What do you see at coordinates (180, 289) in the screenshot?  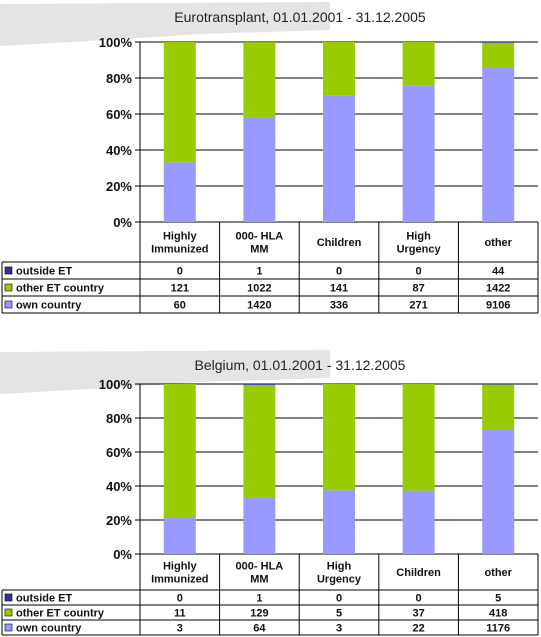 I see `table-cell: 121` at bounding box center [180, 289].